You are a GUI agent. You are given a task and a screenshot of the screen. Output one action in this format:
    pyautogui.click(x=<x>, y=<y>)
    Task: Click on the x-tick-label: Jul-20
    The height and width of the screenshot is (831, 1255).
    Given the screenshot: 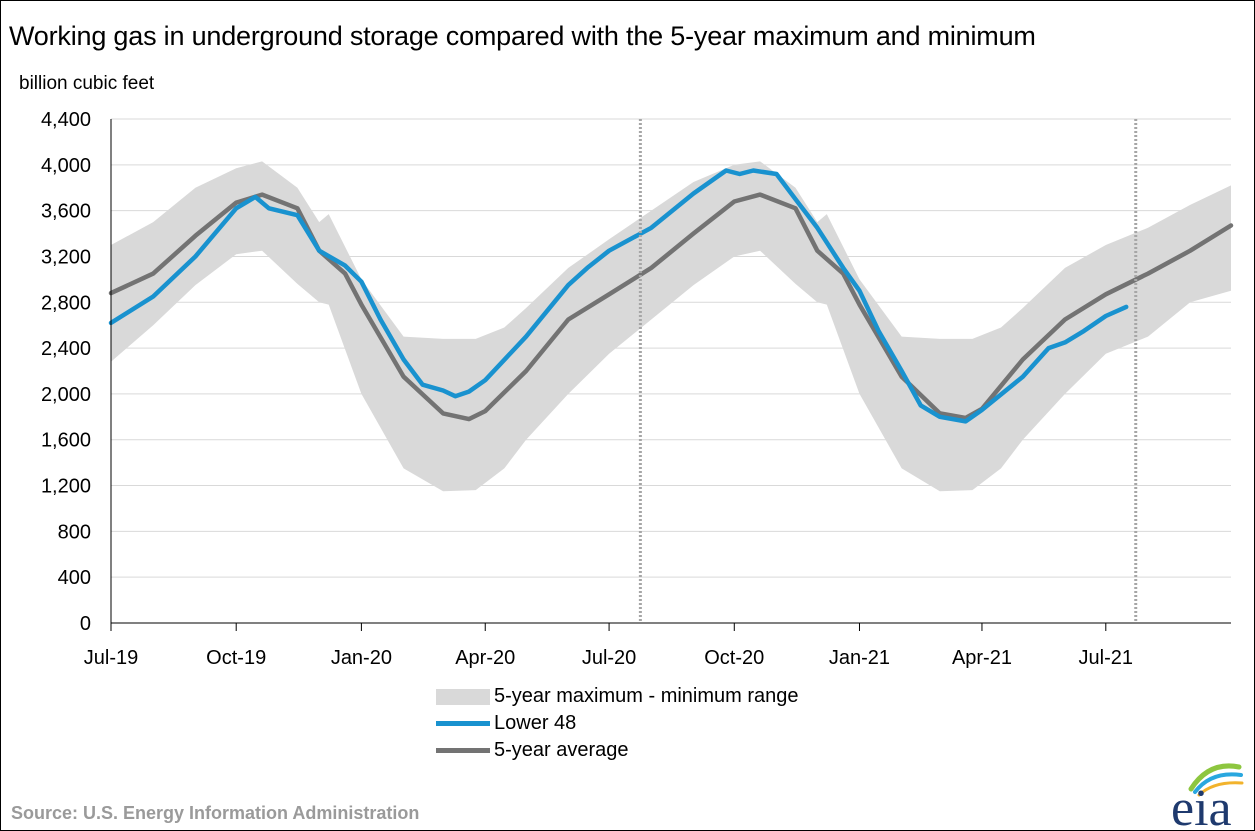 What is the action you would take?
    pyautogui.click(x=609, y=658)
    